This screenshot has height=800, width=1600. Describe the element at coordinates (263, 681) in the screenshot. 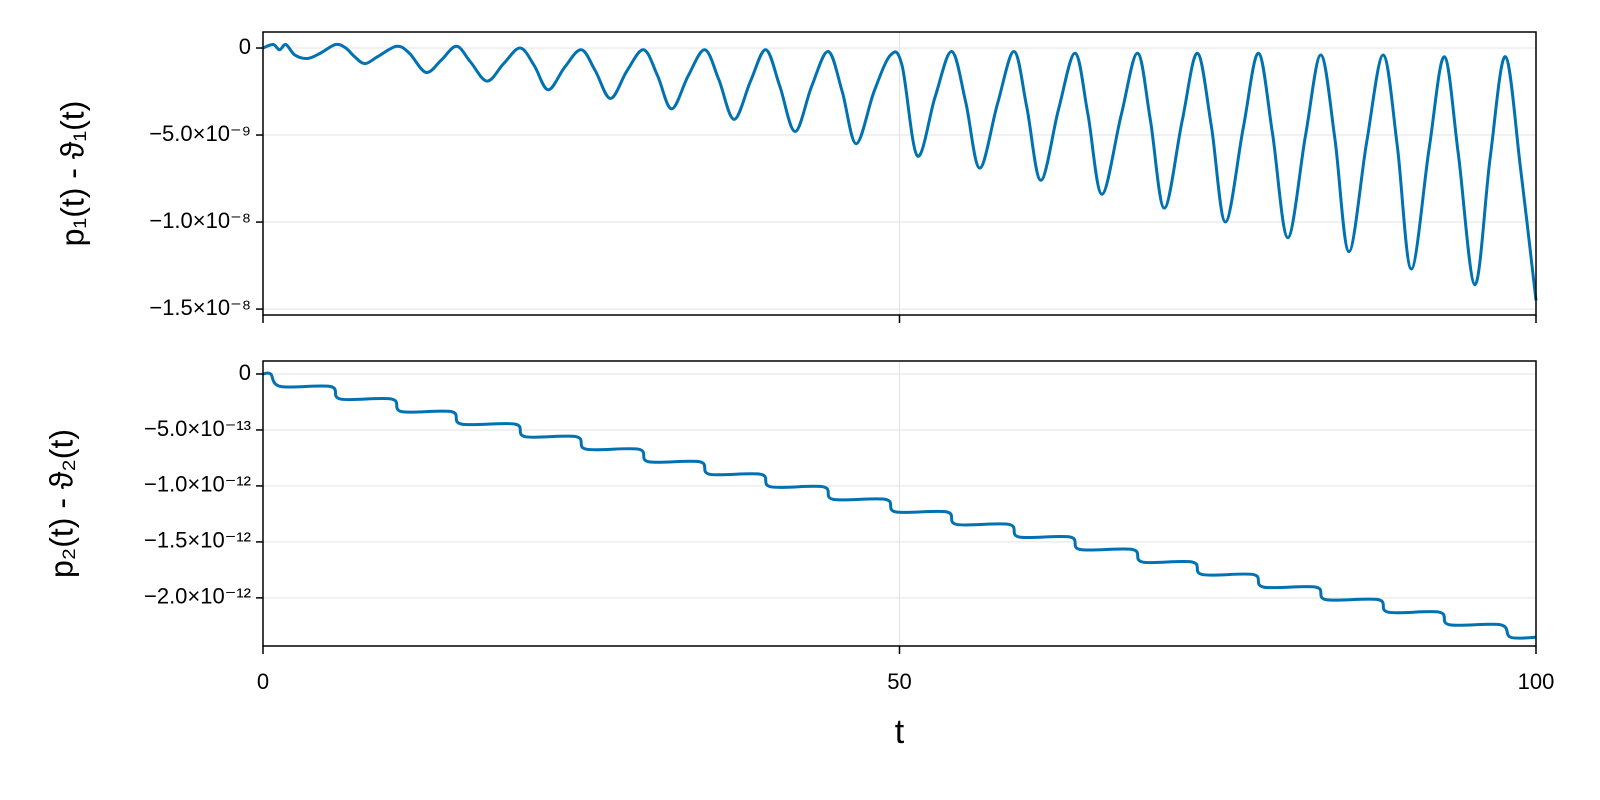

I see `x-tick-label: 0` at that location.